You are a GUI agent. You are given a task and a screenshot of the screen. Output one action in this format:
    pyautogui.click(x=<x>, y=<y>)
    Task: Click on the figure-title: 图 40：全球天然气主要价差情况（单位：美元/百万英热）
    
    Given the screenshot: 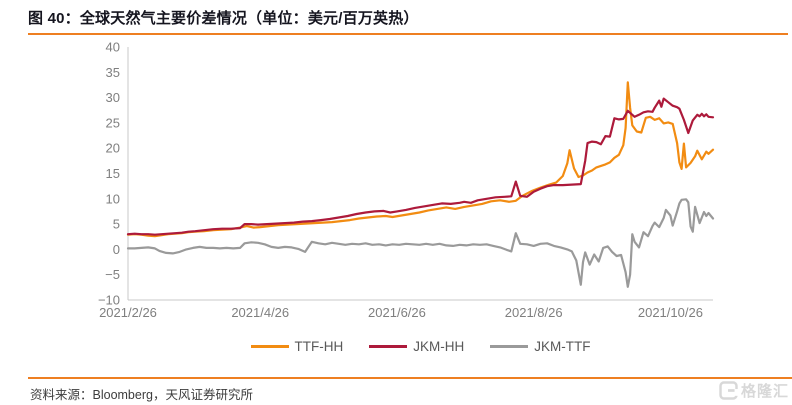 What is the action you would take?
    pyautogui.click(x=223, y=18)
    